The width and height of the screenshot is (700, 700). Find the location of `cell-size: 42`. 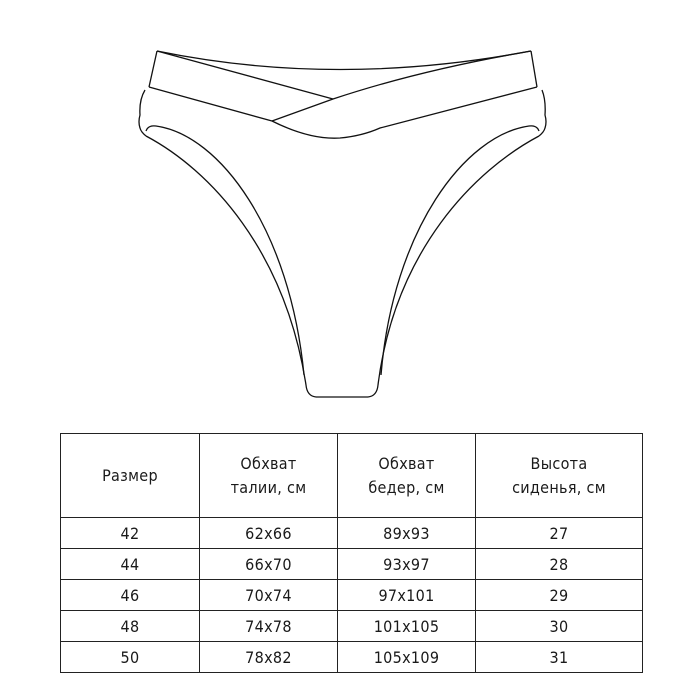

cell-size: 42 is located at coordinates (130, 533).